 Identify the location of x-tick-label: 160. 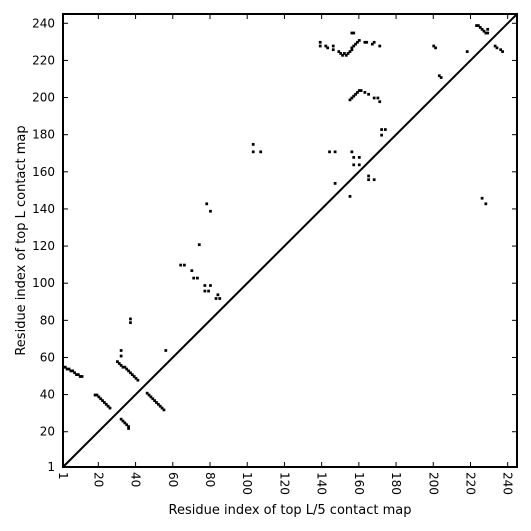
(359, 483).